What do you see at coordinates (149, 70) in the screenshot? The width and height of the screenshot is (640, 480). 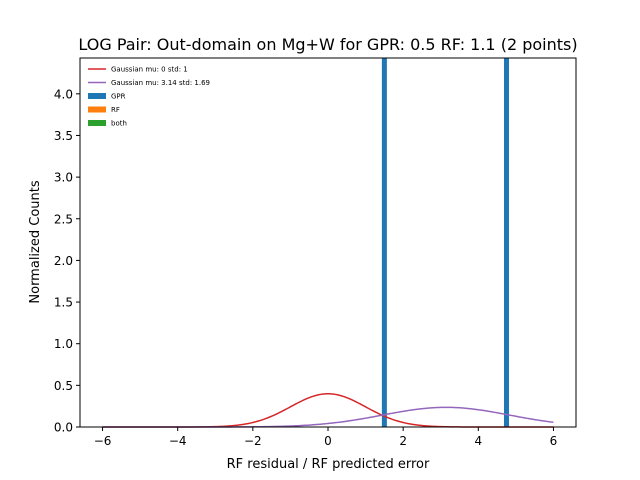 I see `legend-label: Gaussian mu: 0 std: 1` at bounding box center [149, 70].